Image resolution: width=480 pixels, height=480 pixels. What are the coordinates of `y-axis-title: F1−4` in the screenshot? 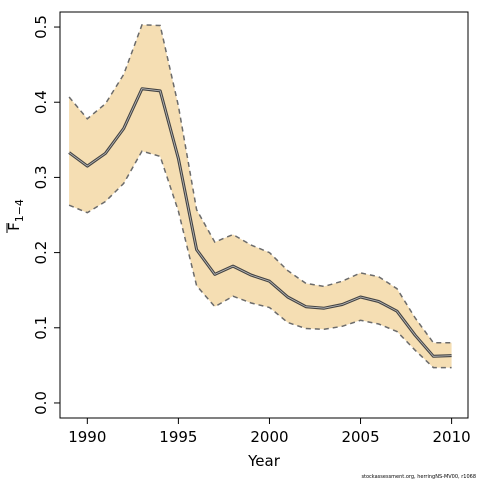 It's located at (15, 216).